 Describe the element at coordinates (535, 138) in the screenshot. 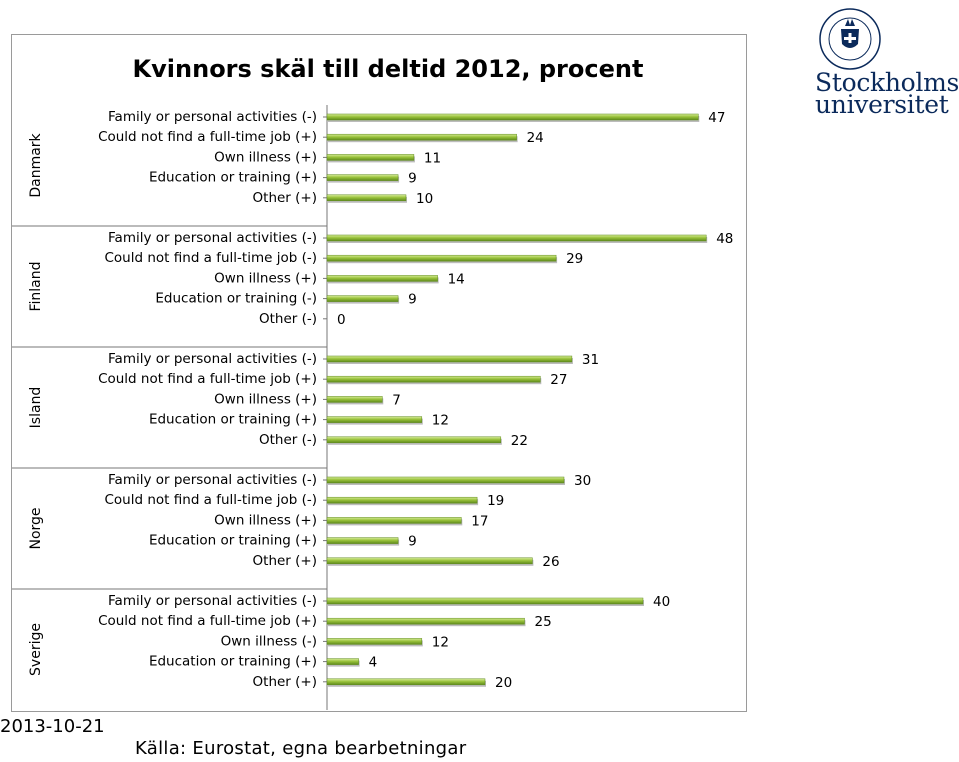

I see `data-label: 24` at that location.